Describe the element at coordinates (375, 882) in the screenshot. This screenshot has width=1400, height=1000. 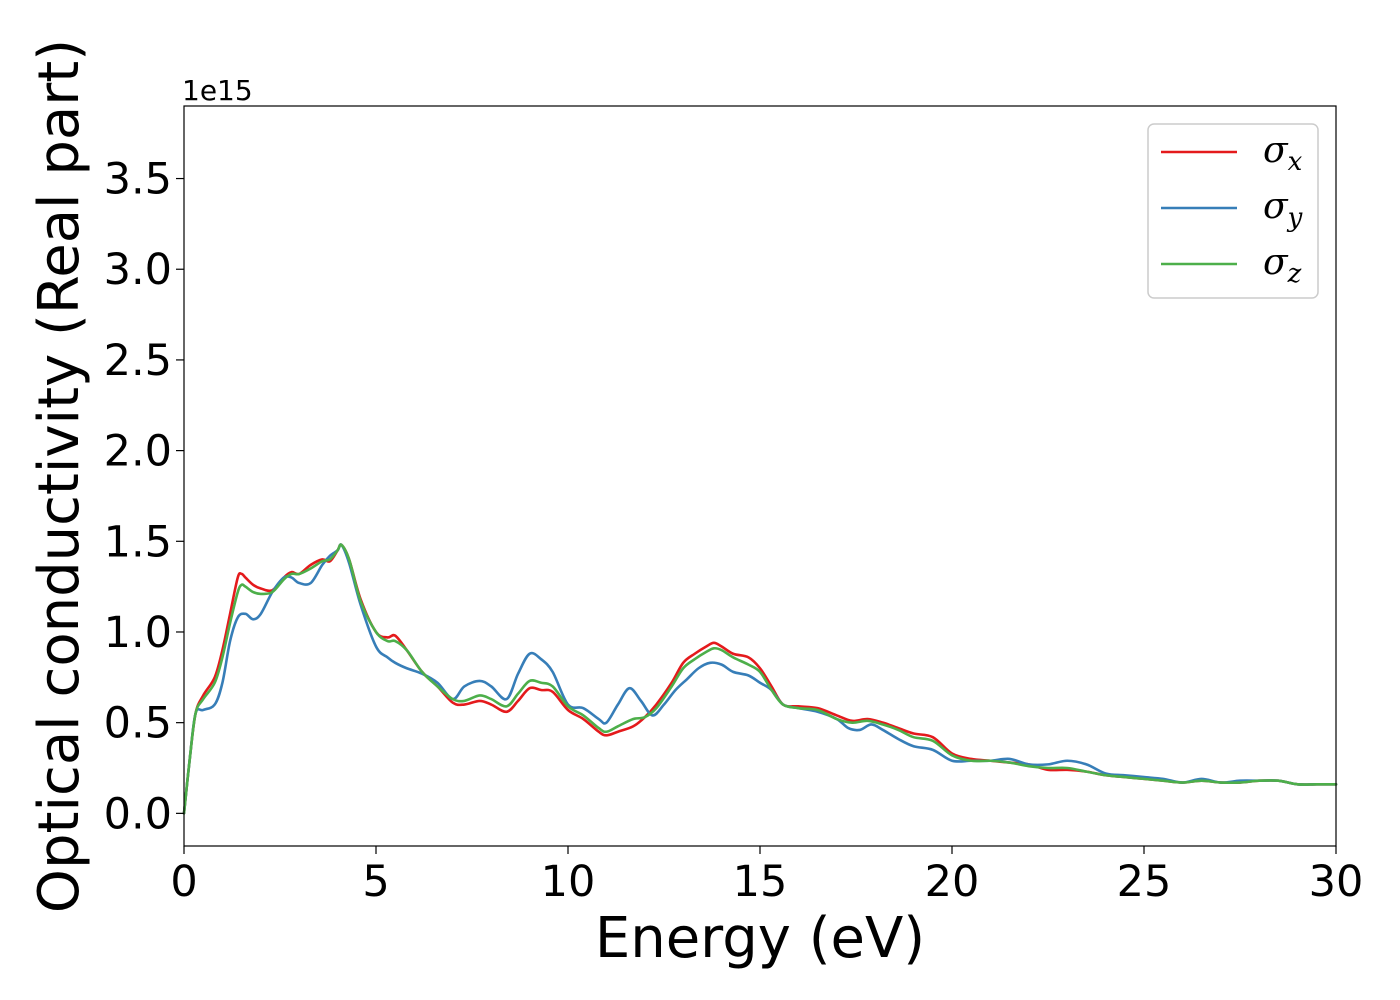
I see `x-tick-label: 5` at that location.